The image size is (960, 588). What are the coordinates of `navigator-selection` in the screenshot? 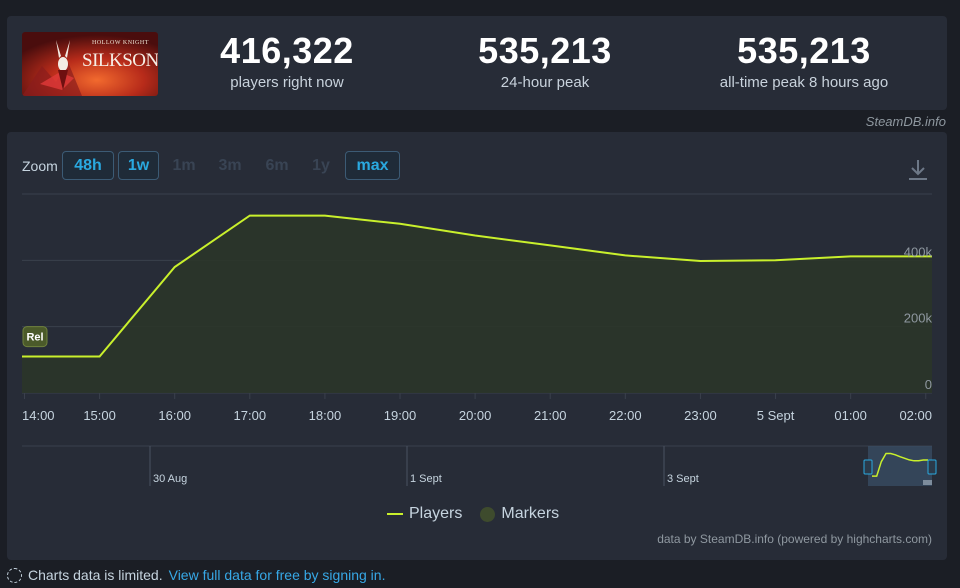 It's located at (900, 466).